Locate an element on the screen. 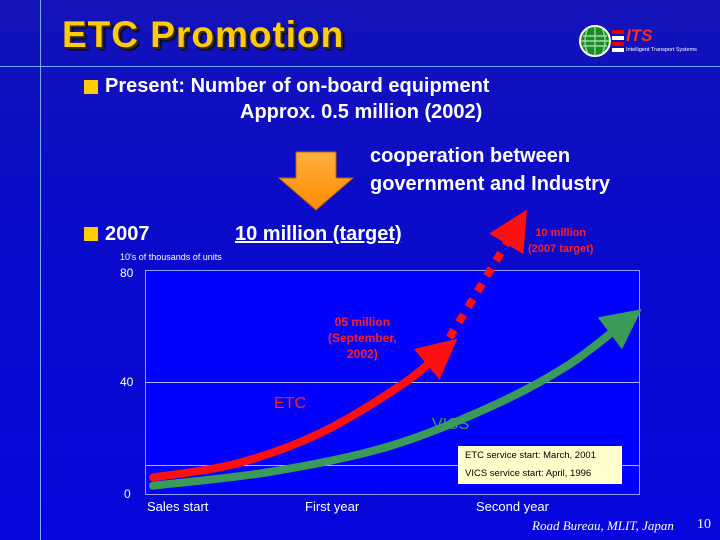 This screenshot has width=720, height=540. year-2007: 2007 is located at coordinates (127, 234).